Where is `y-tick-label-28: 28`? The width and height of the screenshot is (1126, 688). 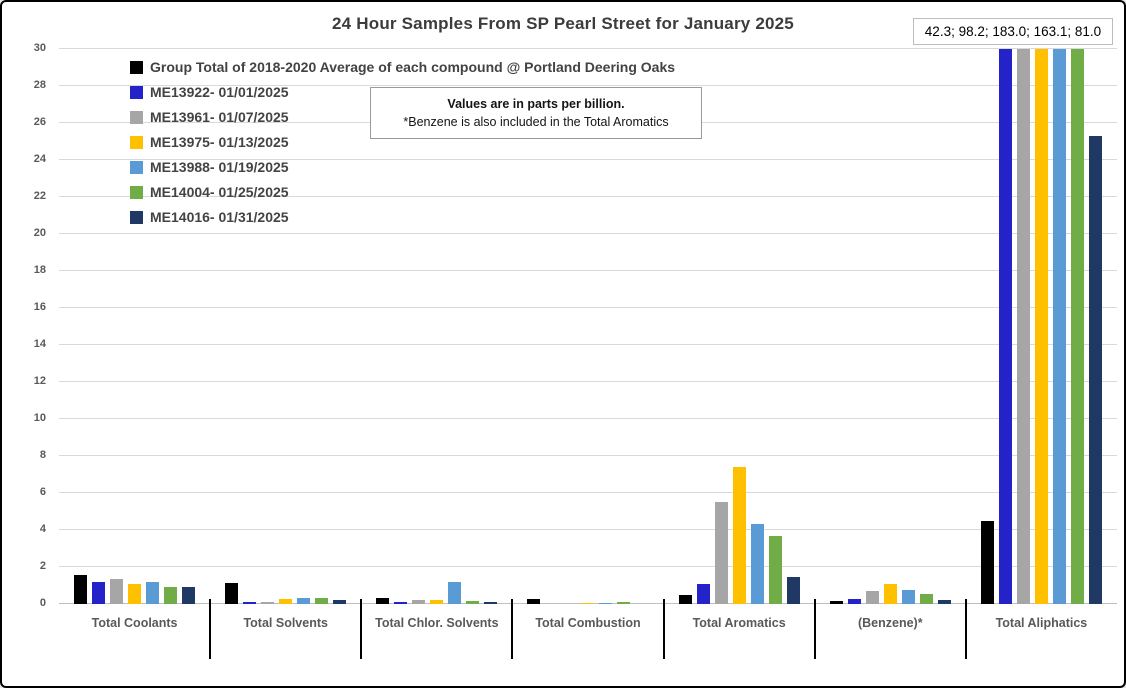 y-tick-label-28: 28 is located at coordinates (39, 85).